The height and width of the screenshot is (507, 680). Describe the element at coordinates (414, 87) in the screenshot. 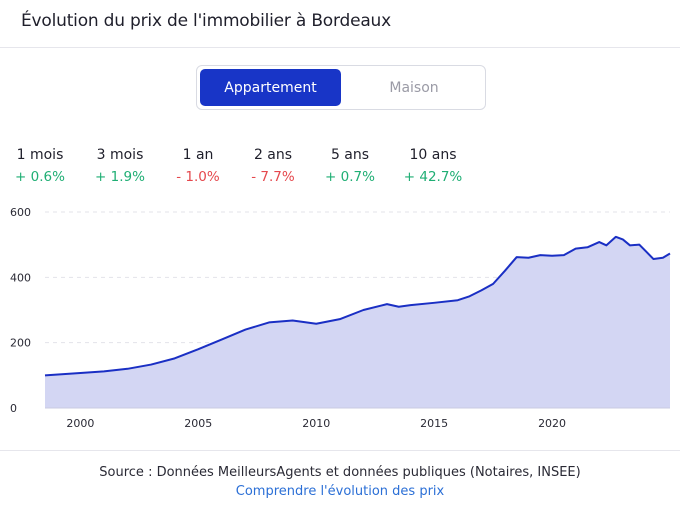

I see `toggle-maison-button: Maison` at that location.